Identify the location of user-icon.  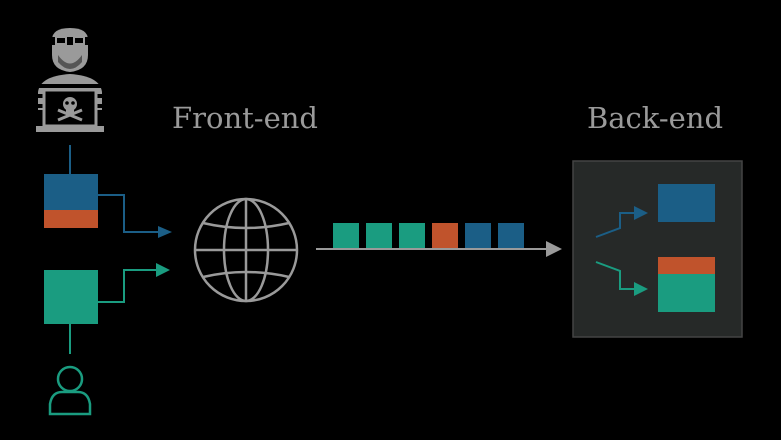
(70, 390).